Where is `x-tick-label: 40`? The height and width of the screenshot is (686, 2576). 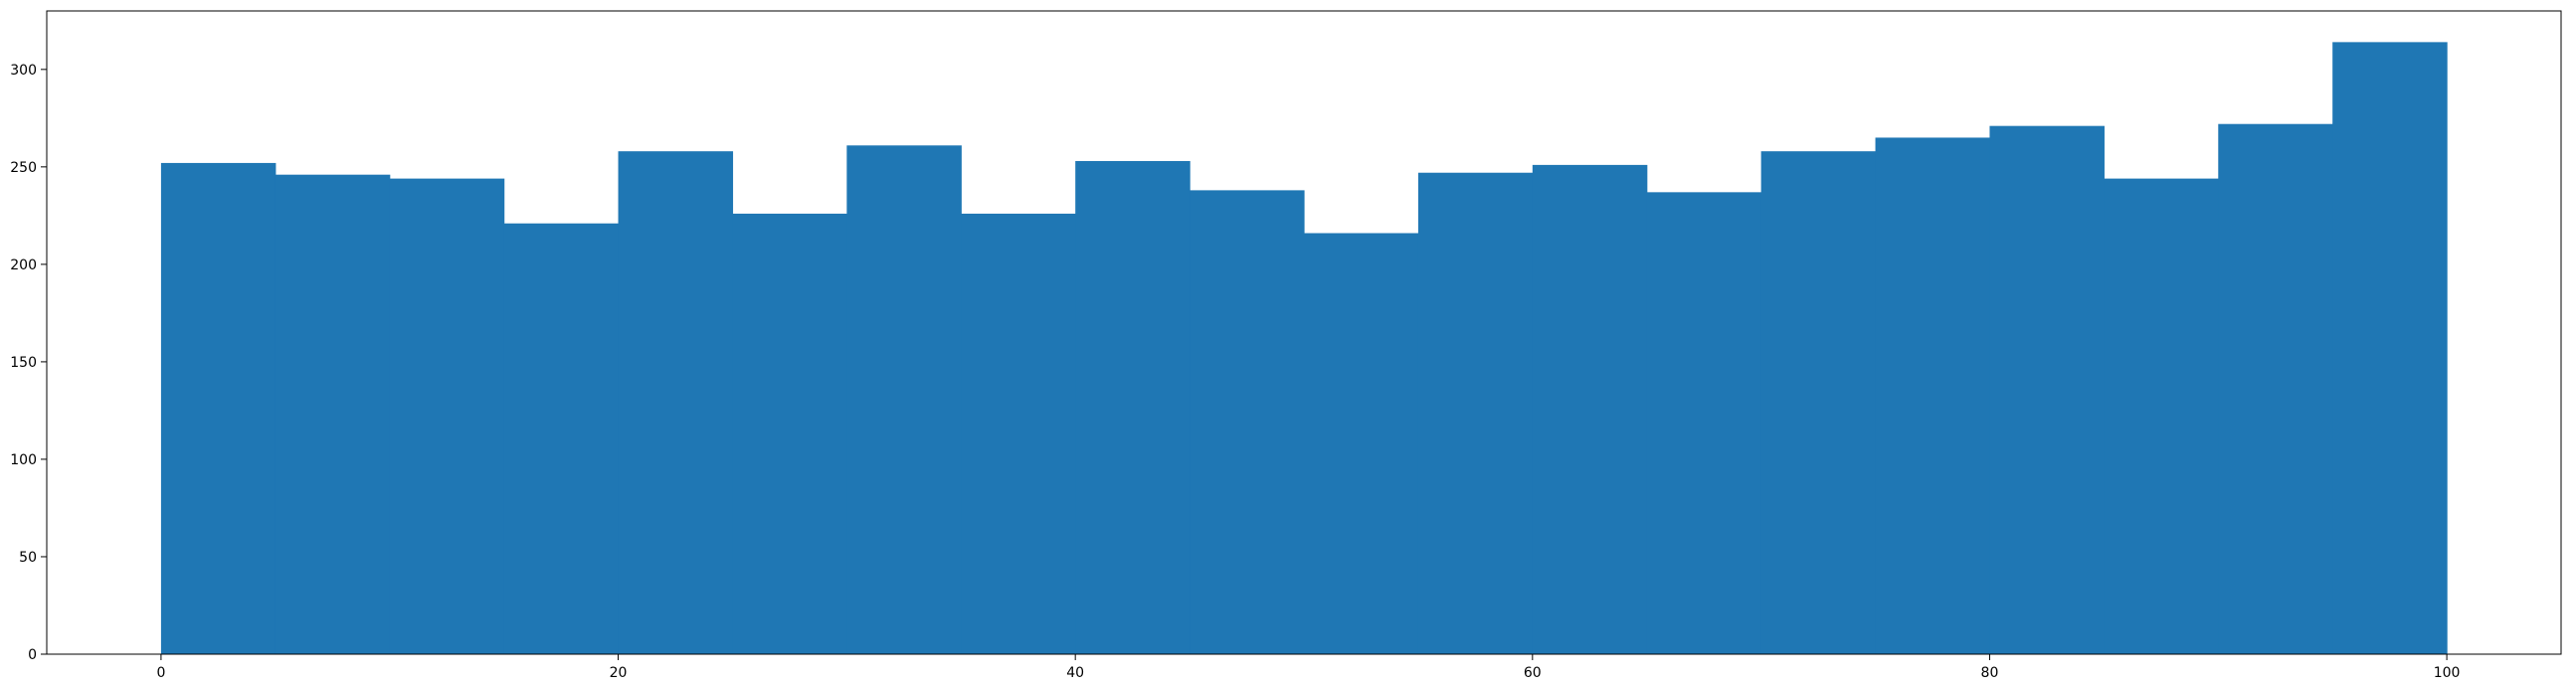 x-tick-label: 40 is located at coordinates (1075, 673).